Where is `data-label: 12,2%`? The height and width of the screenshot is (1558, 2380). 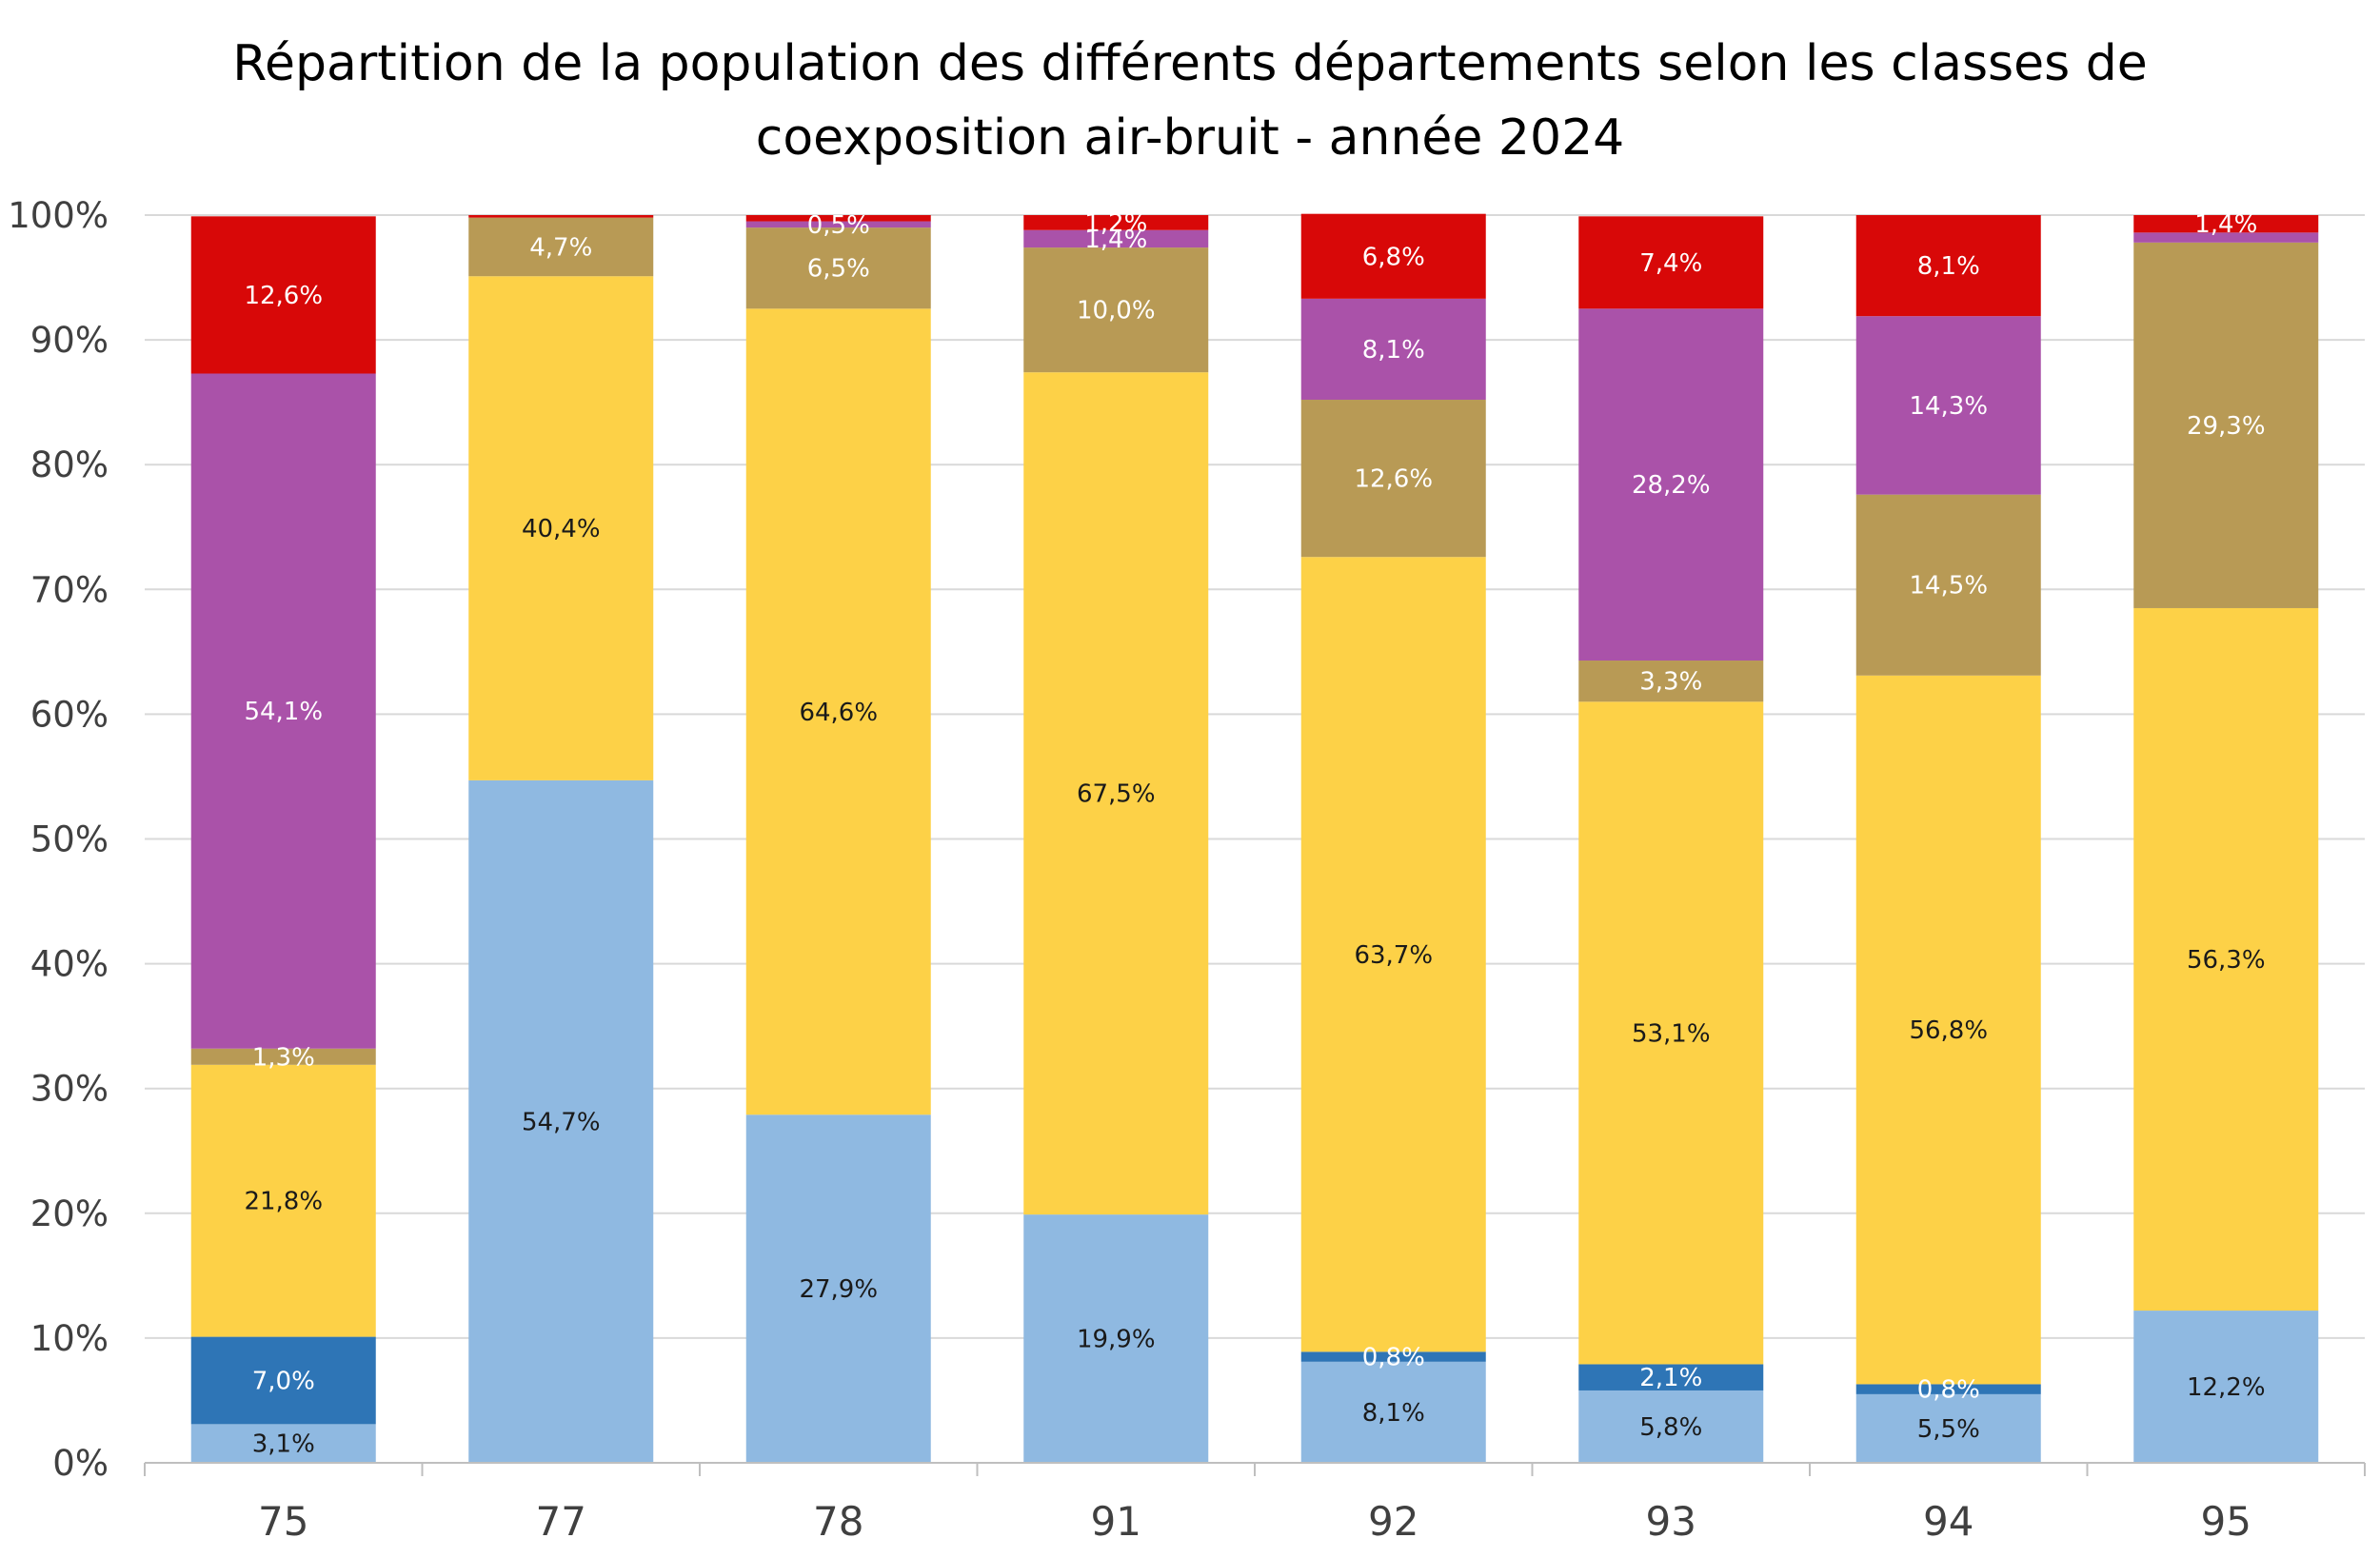 data-label: 12,2% is located at coordinates (2226, 1388).